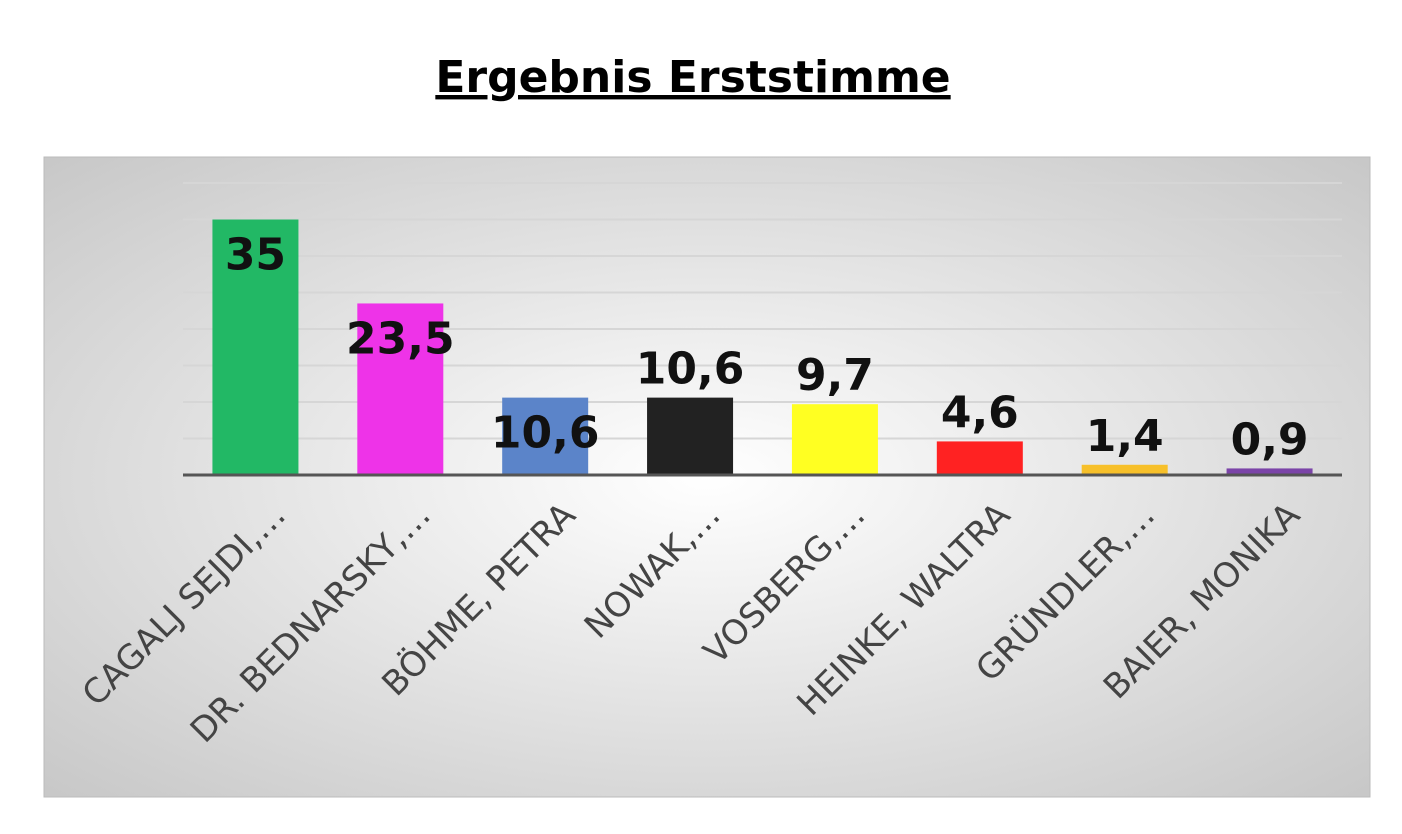 The width and height of the screenshot is (1402, 834). Describe the element at coordinates (255, 255) in the screenshot. I see `data-label: 35` at that location.